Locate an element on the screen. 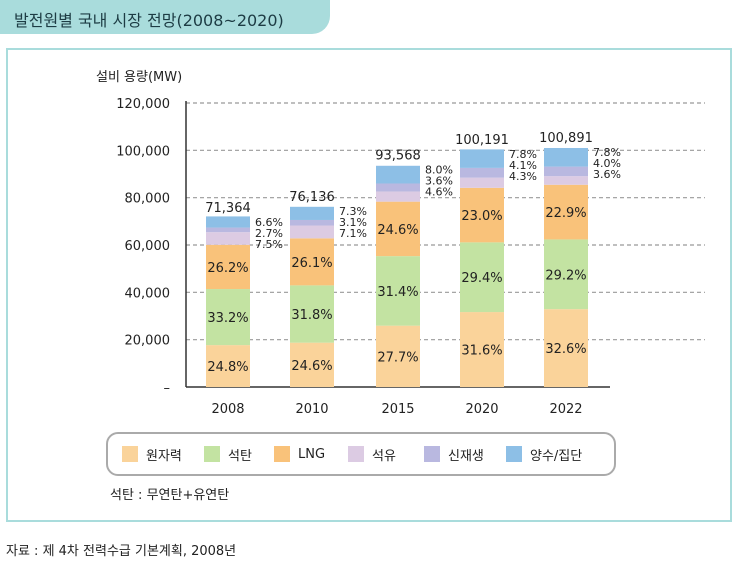 Image resolution: width=740 pixels, height=563 pixels. data-label: 4.0% is located at coordinates (607, 163).